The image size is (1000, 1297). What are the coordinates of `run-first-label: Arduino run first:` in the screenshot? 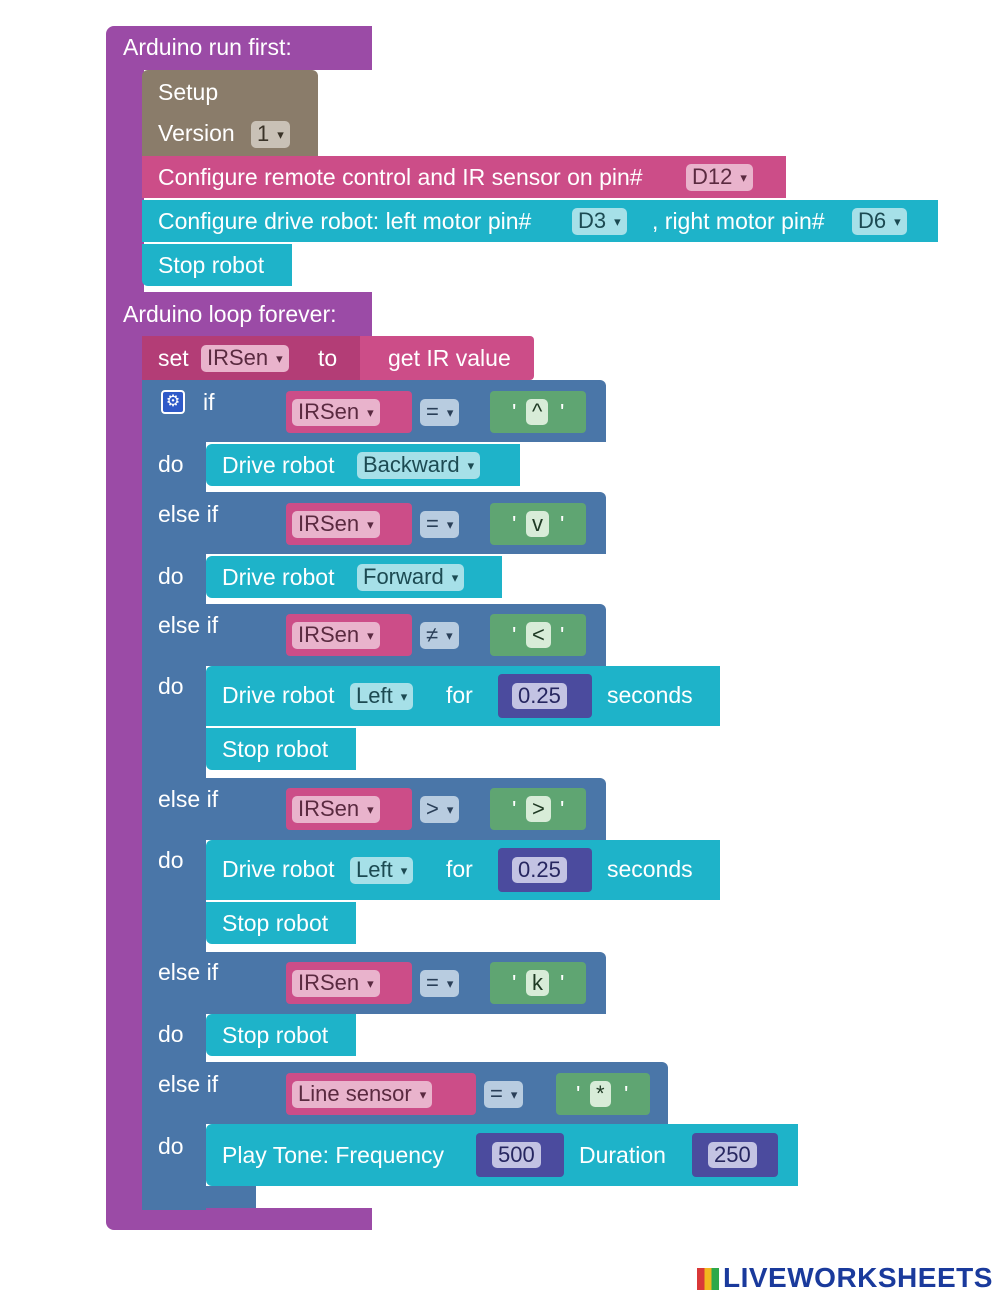 It's located at (207, 47).